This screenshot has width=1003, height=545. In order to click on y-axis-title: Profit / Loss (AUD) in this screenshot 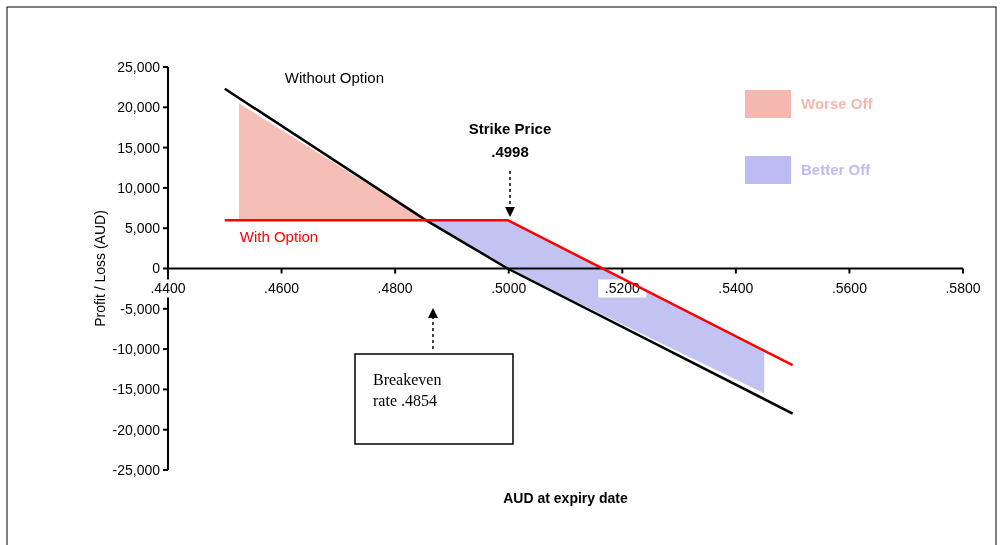, I will do `click(100, 268)`.